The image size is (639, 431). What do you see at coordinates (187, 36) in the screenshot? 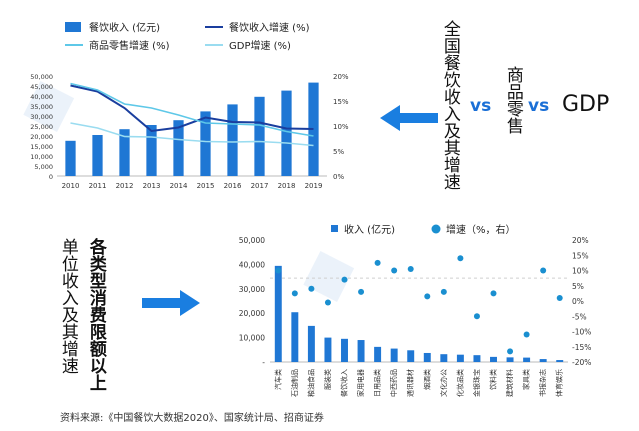
I see `legend: 餐饮收入 (亿元) 餐饮收入增速 (%) 商品零售增速 (%) GDP增速 (%)` at bounding box center [187, 36].